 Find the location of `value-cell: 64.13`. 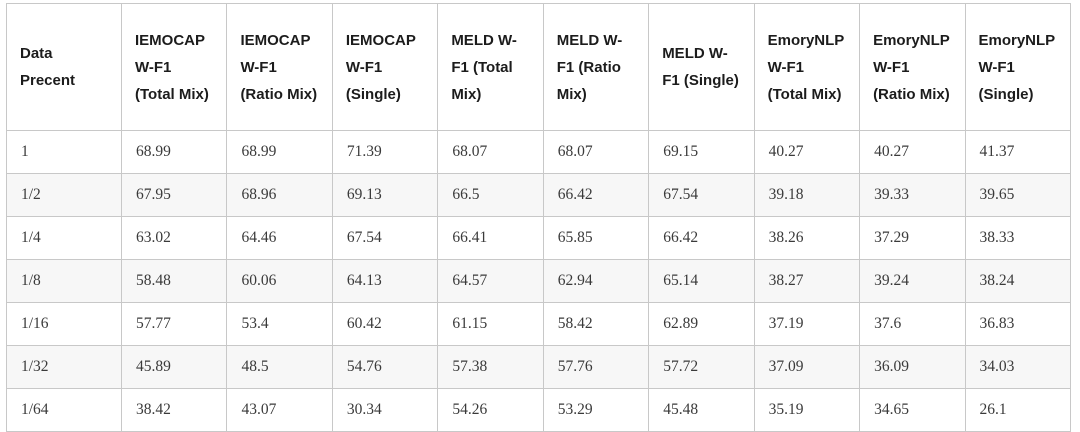

value-cell: 64.13 is located at coordinates (385, 281).